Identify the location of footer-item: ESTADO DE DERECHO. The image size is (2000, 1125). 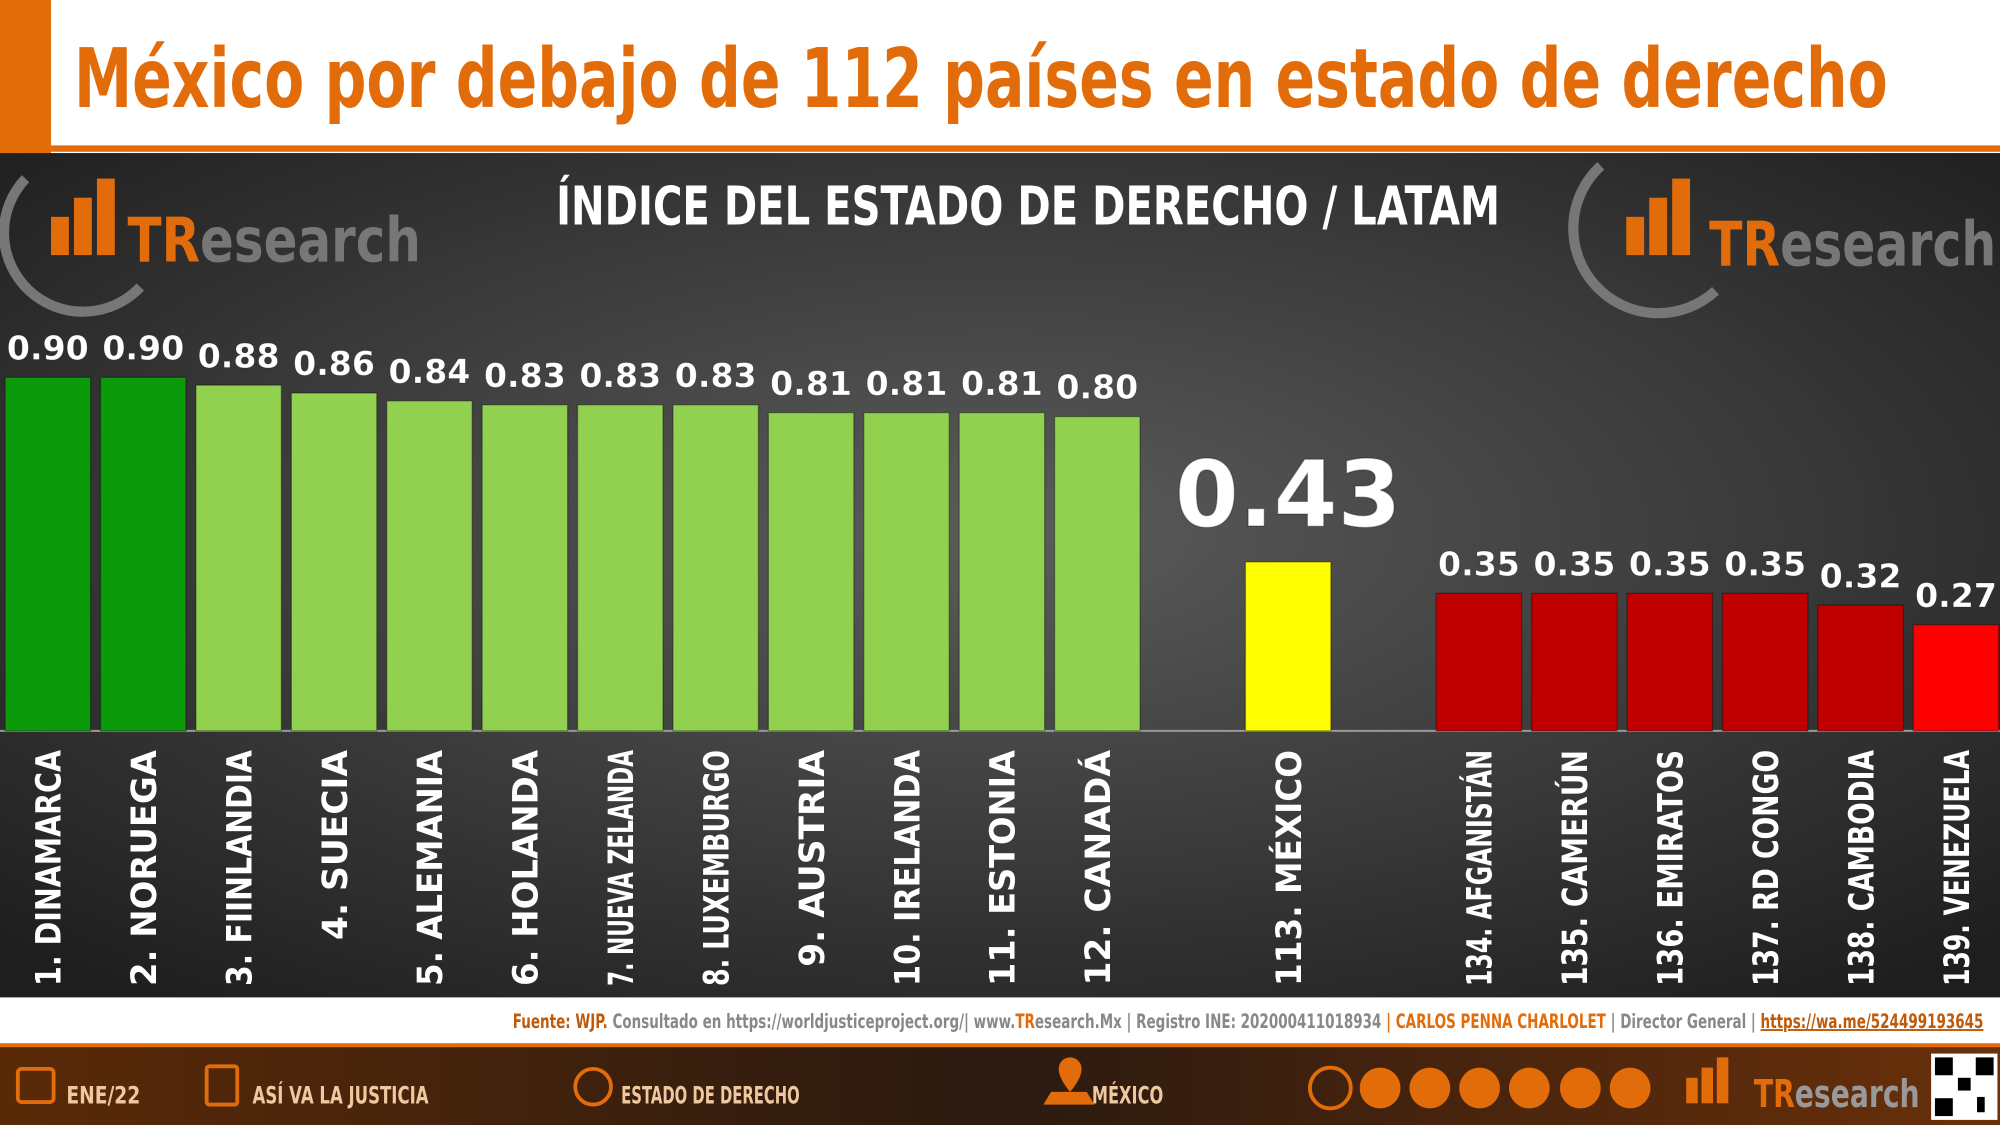
(710, 1095).